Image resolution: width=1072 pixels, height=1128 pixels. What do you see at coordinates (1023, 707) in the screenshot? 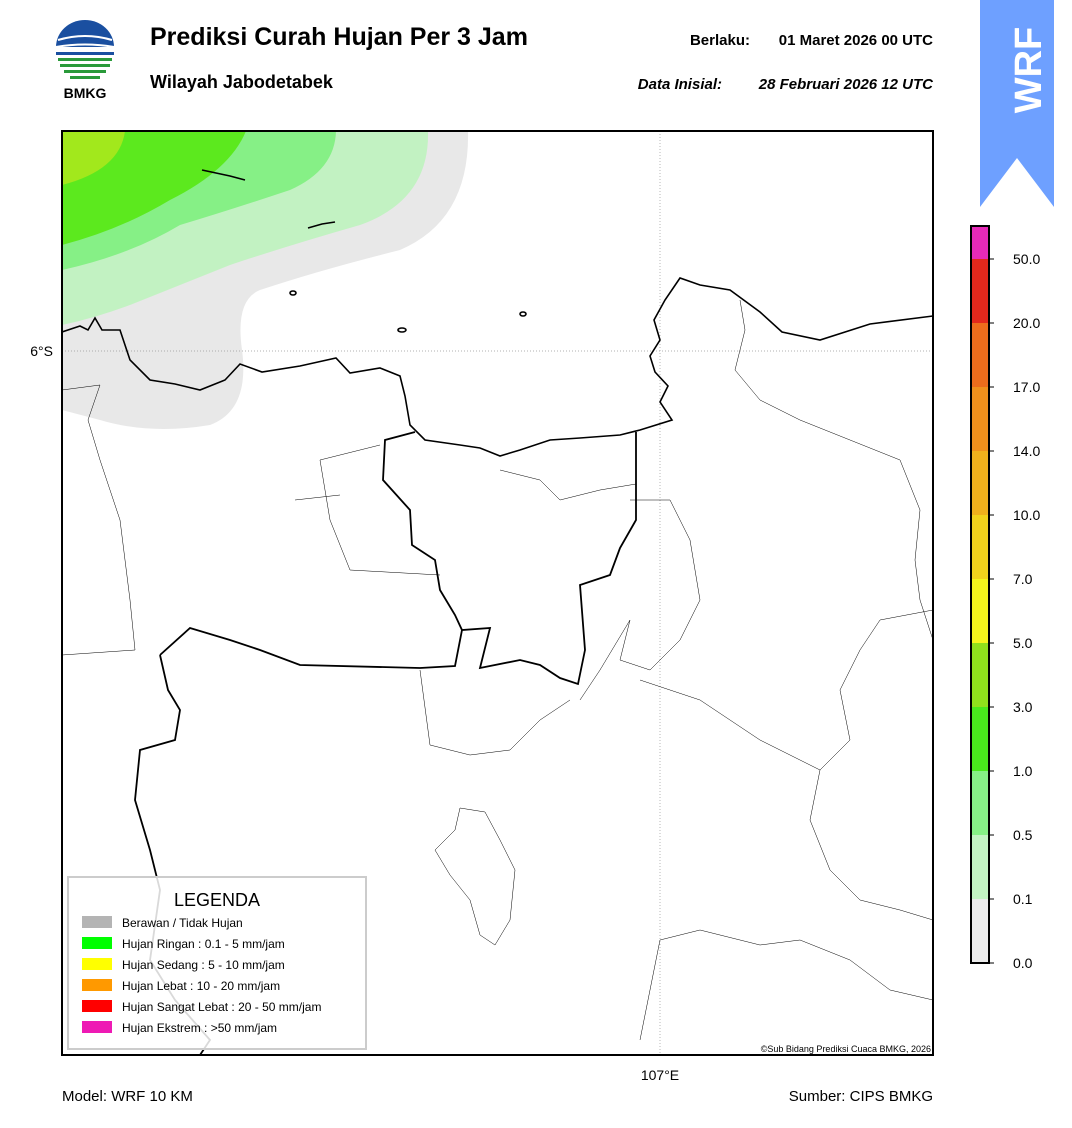
I see `colorbar-tick-label: 3.0` at bounding box center [1023, 707].